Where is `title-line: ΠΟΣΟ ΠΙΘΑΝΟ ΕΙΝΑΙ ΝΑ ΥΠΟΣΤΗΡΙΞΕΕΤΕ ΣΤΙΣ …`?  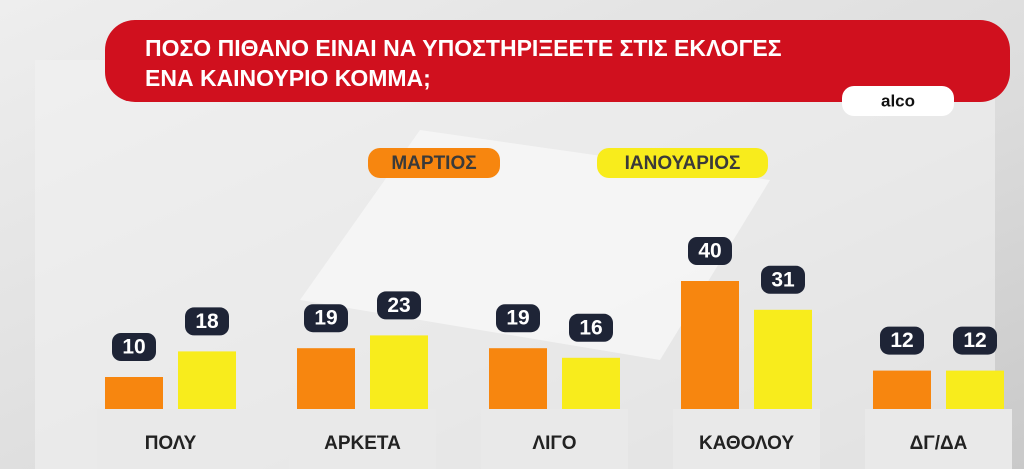 title-line: ΠΟΣΟ ΠΙΘΑΝΟ ΕΙΝΑΙ ΝΑ ΥΠΟΣΤΗΡΙΞΕΕΤΕ ΣΤΙΣ … is located at coordinates (463, 48).